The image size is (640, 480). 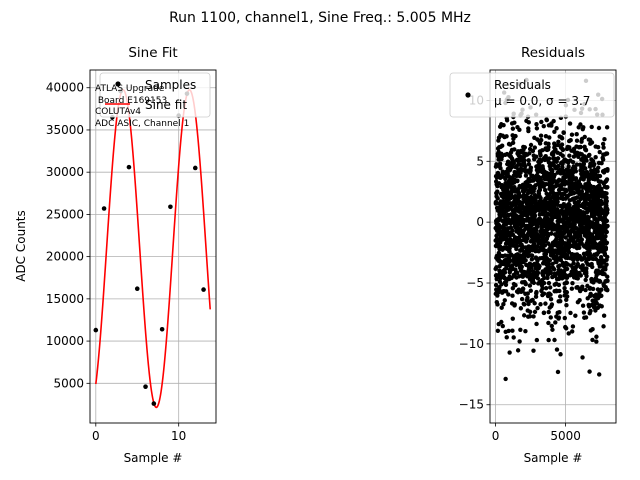 What do you see at coordinates (565, 436) in the screenshot?
I see `x-tick-label: 5000` at bounding box center [565, 436].